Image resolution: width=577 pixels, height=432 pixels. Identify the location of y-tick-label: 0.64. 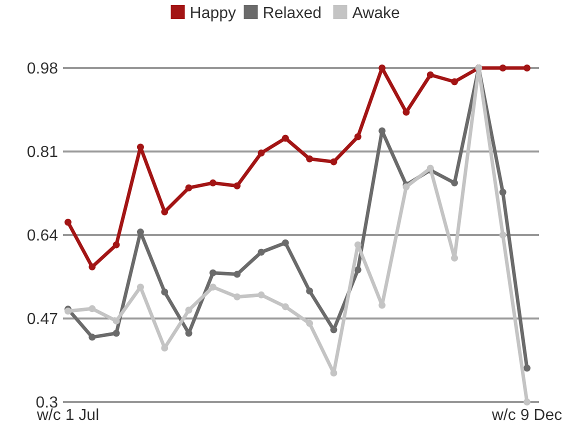
(42, 236).